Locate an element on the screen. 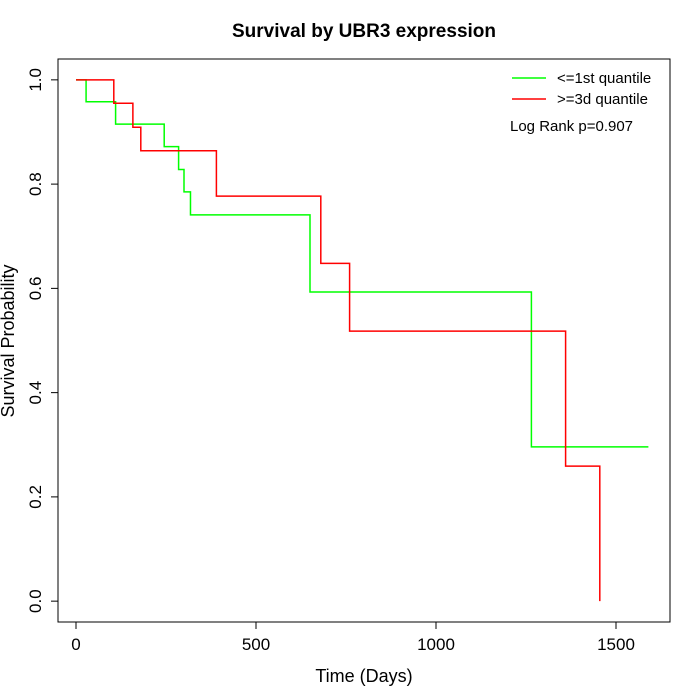  y-tick-label: 0.2 is located at coordinates (35, 497).